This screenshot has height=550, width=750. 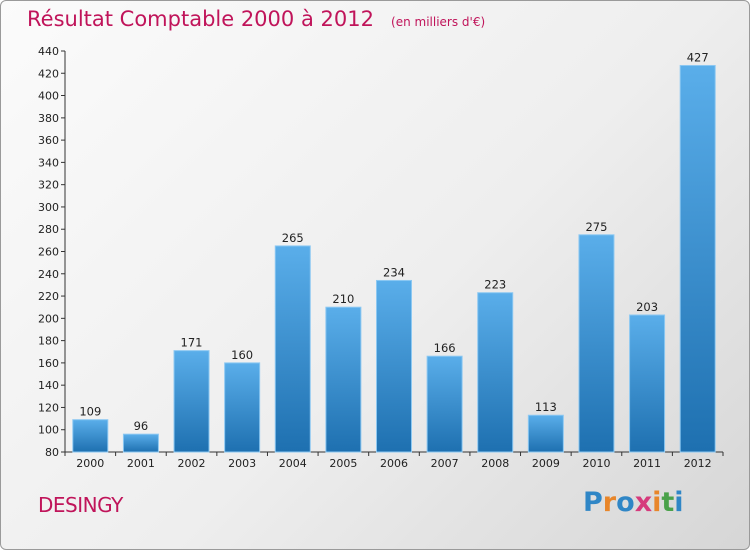 I want to click on bar-2002, so click(x=191, y=401).